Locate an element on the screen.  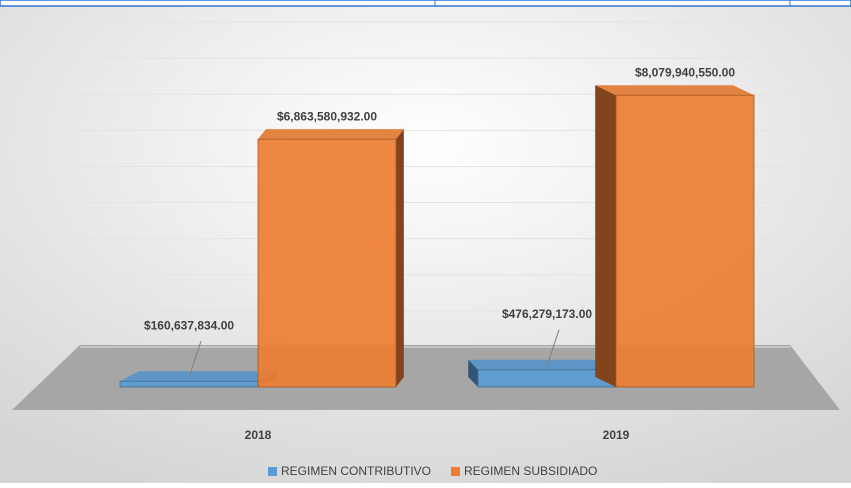
x-tick-label: 2019 is located at coordinates (616, 435).